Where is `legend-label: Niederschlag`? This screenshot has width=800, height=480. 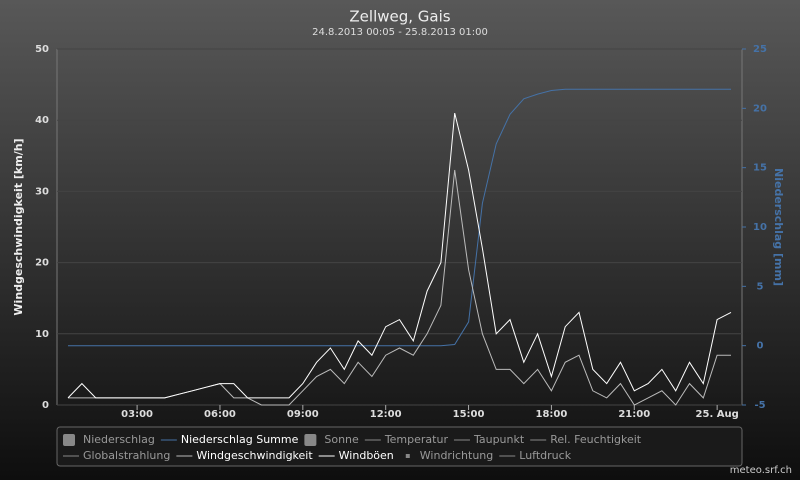 legend-label: Niederschlag is located at coordinates (119, 439).